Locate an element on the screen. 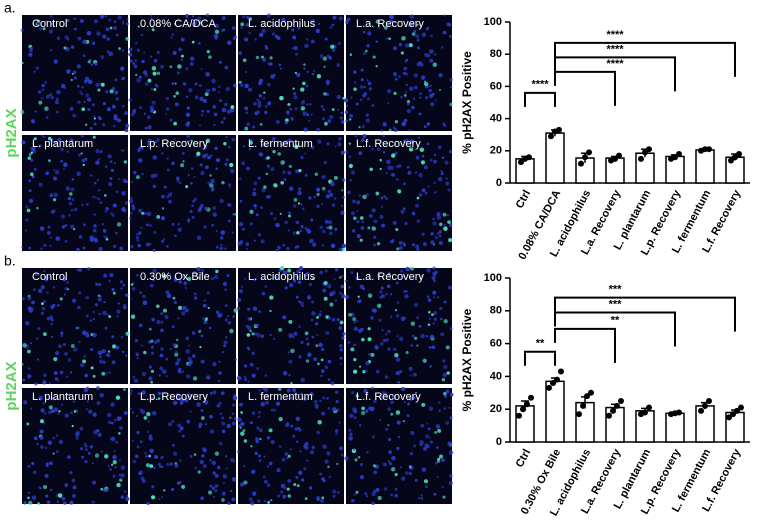  significance-bracket is located at coordinates (585, 345).